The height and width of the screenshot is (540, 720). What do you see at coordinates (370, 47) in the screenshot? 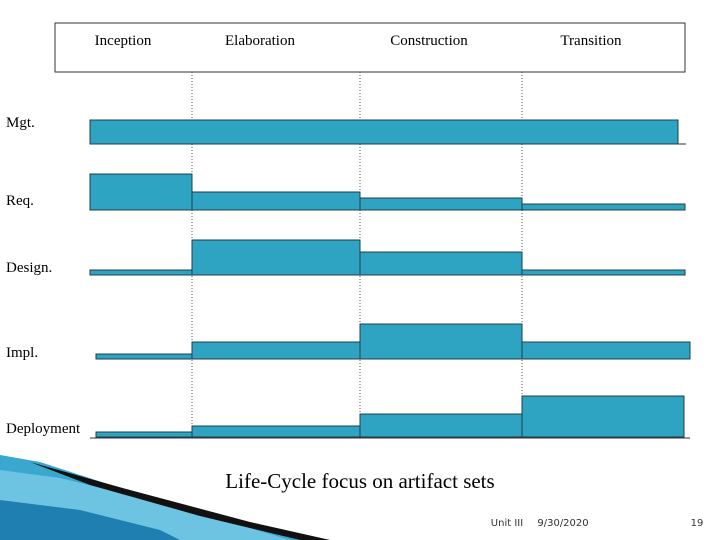
I see `phase-header` at bounding box center [370, 47].